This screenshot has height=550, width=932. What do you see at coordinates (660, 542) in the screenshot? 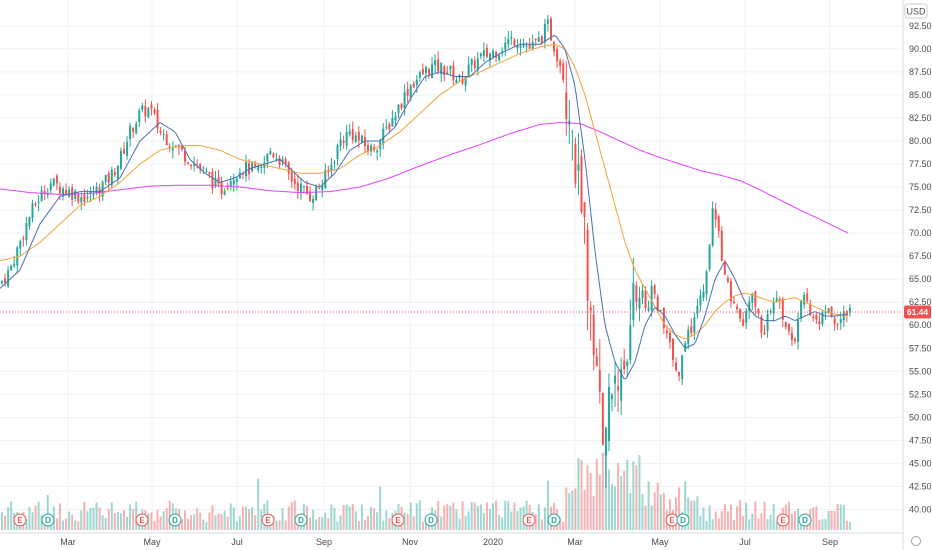
I see `time-tick-label: May` at bounding box center [660, 542].